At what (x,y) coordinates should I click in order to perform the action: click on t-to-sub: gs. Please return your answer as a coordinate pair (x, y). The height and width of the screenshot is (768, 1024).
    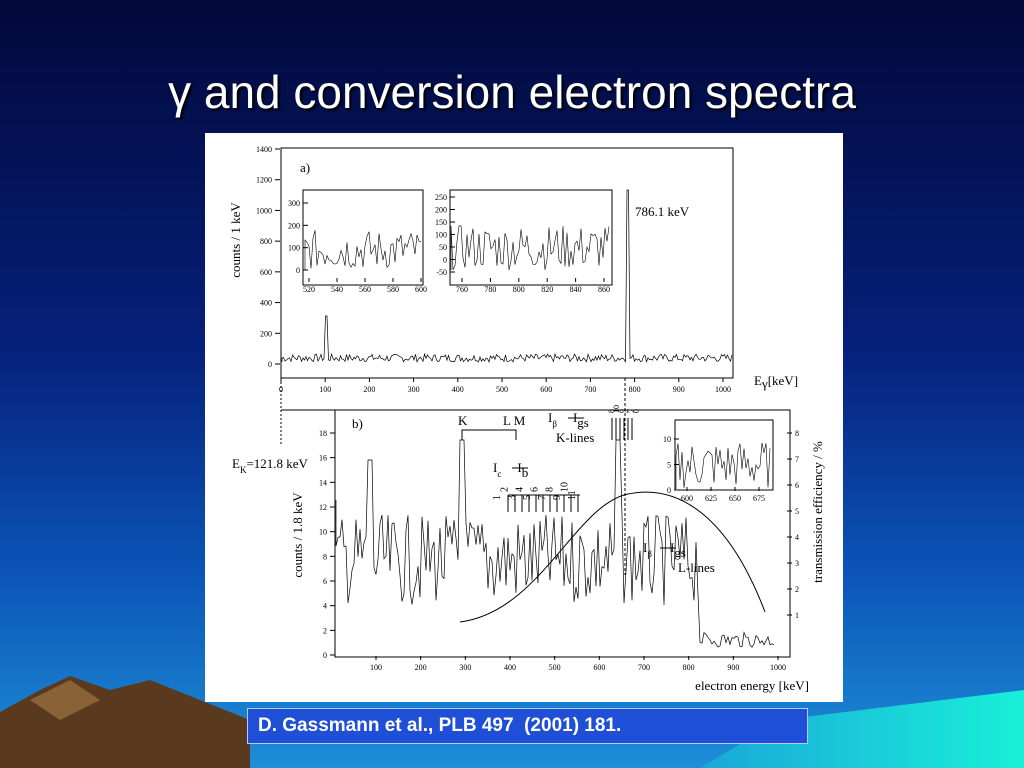
    Looking at the image, I should click on (583, 422).